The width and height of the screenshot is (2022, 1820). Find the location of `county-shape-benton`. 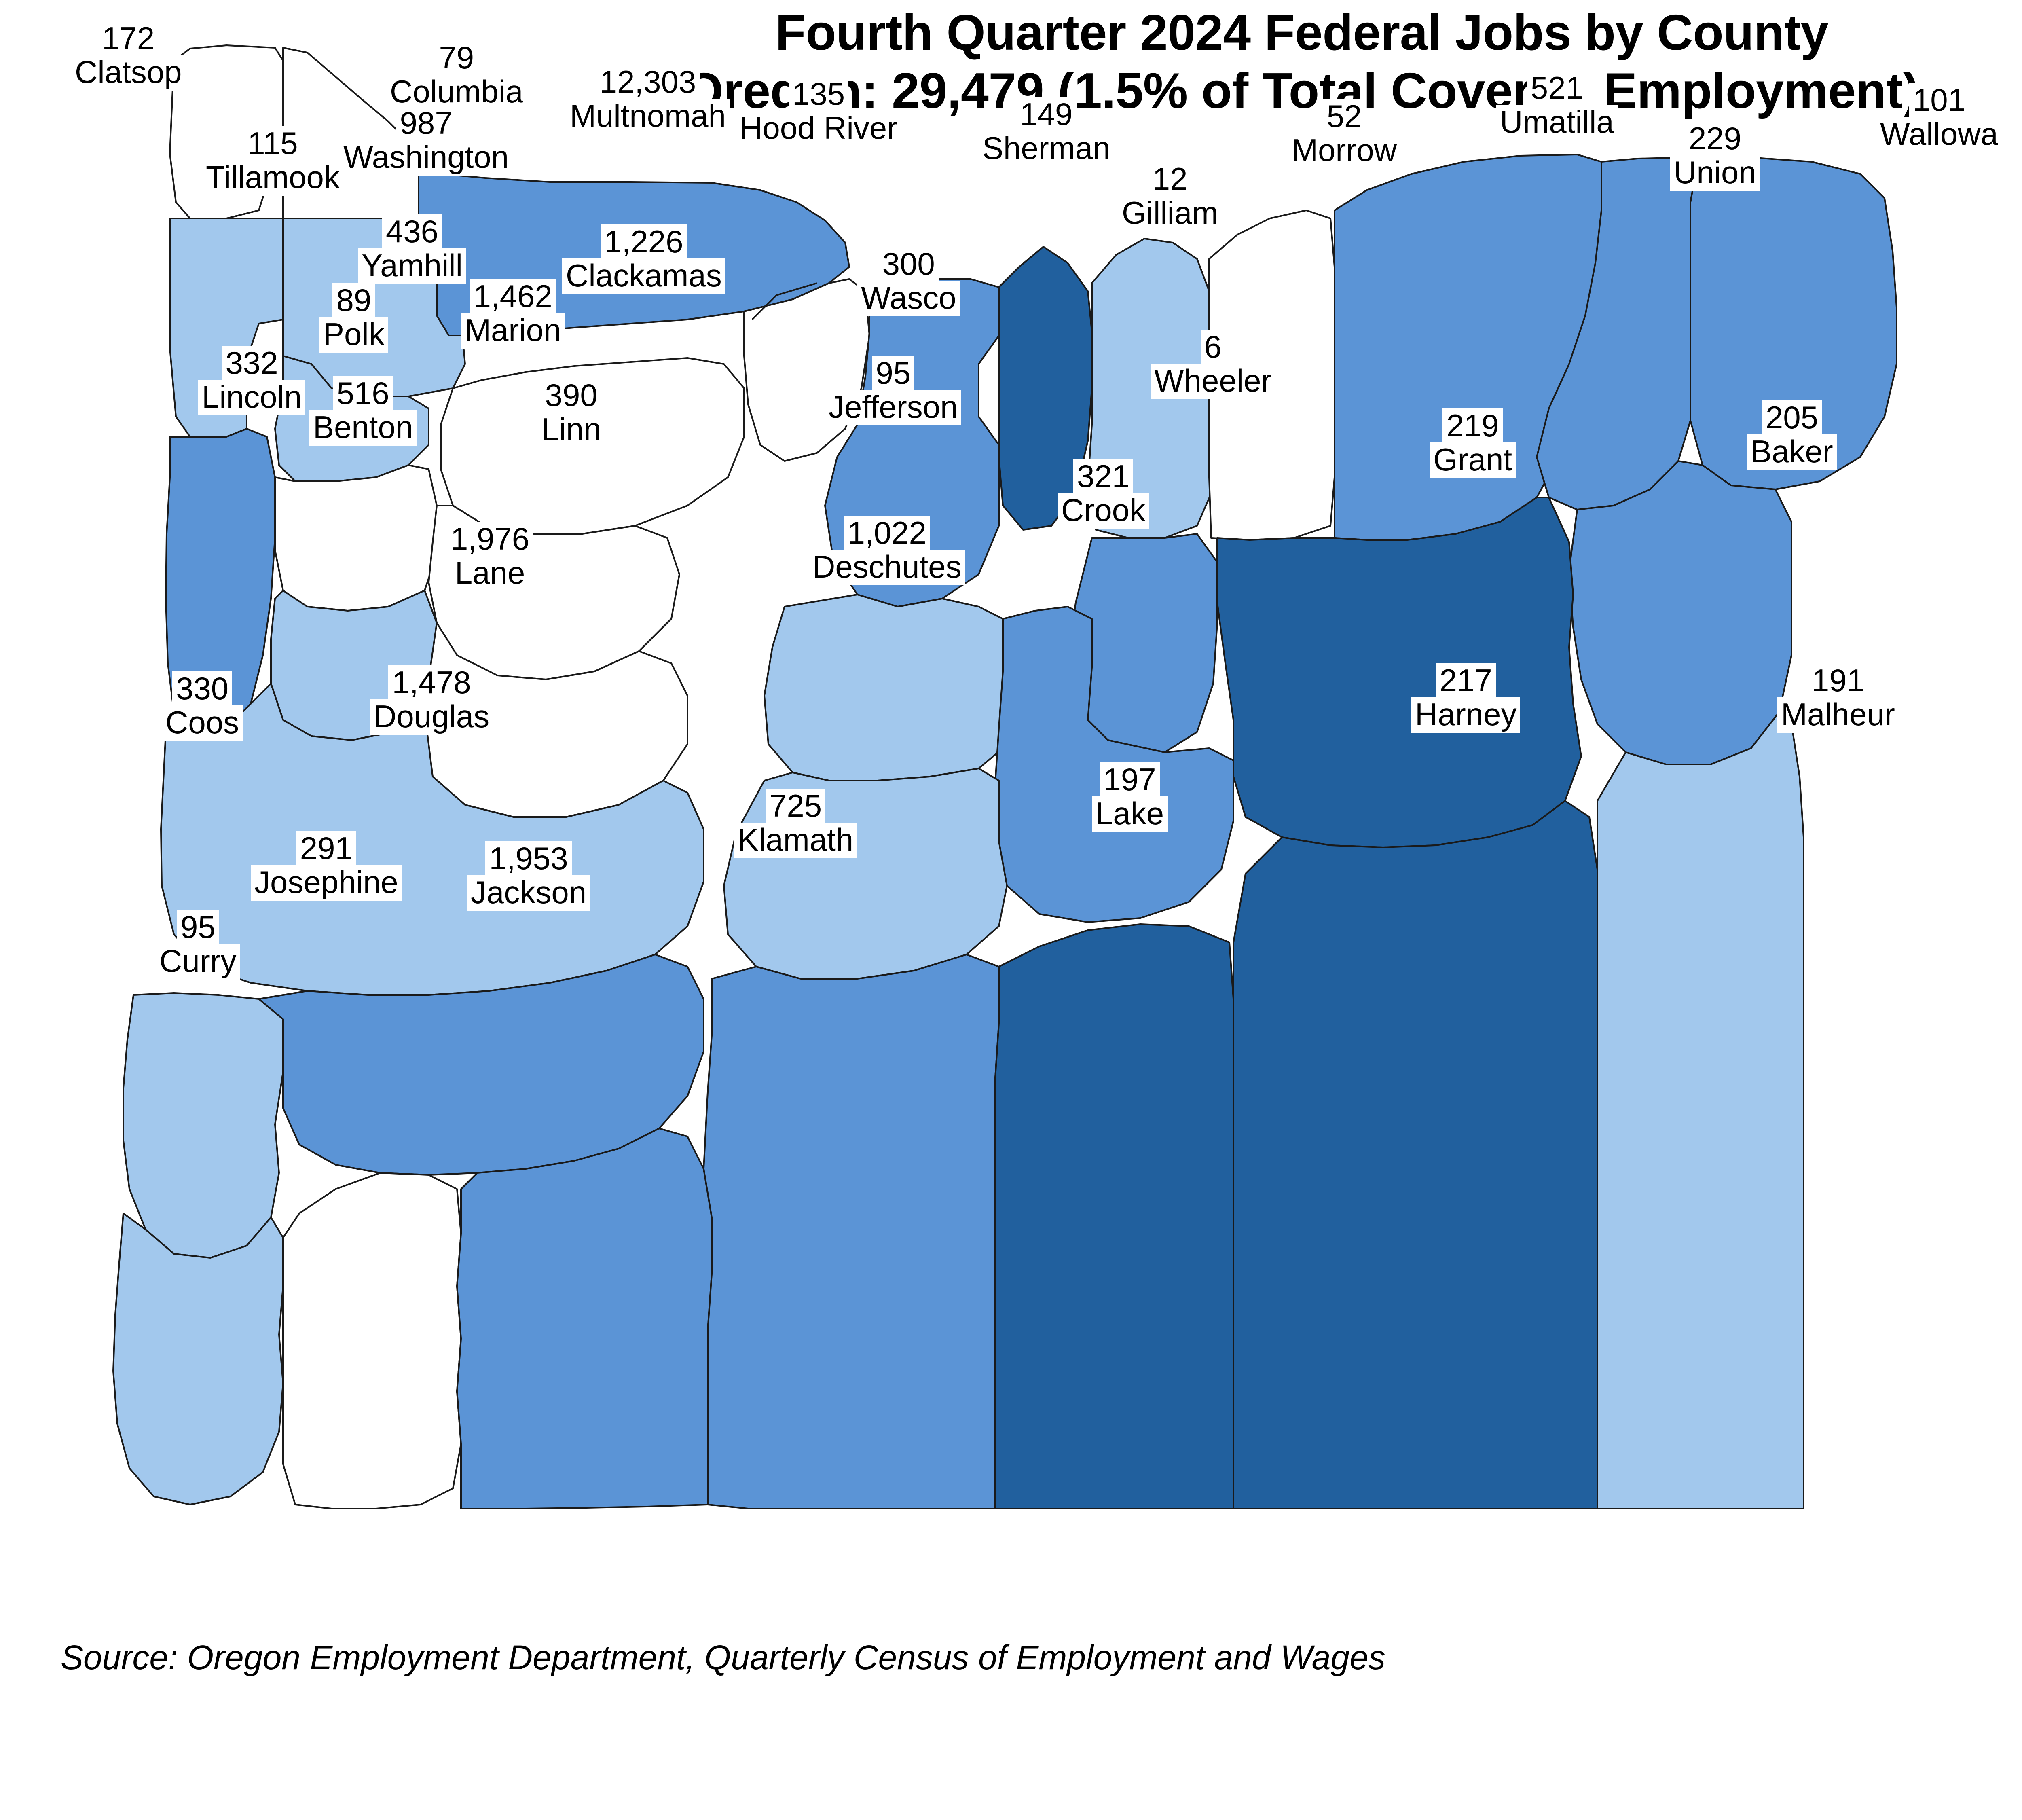

county-shape-benton is located at coordinates (354, 665).